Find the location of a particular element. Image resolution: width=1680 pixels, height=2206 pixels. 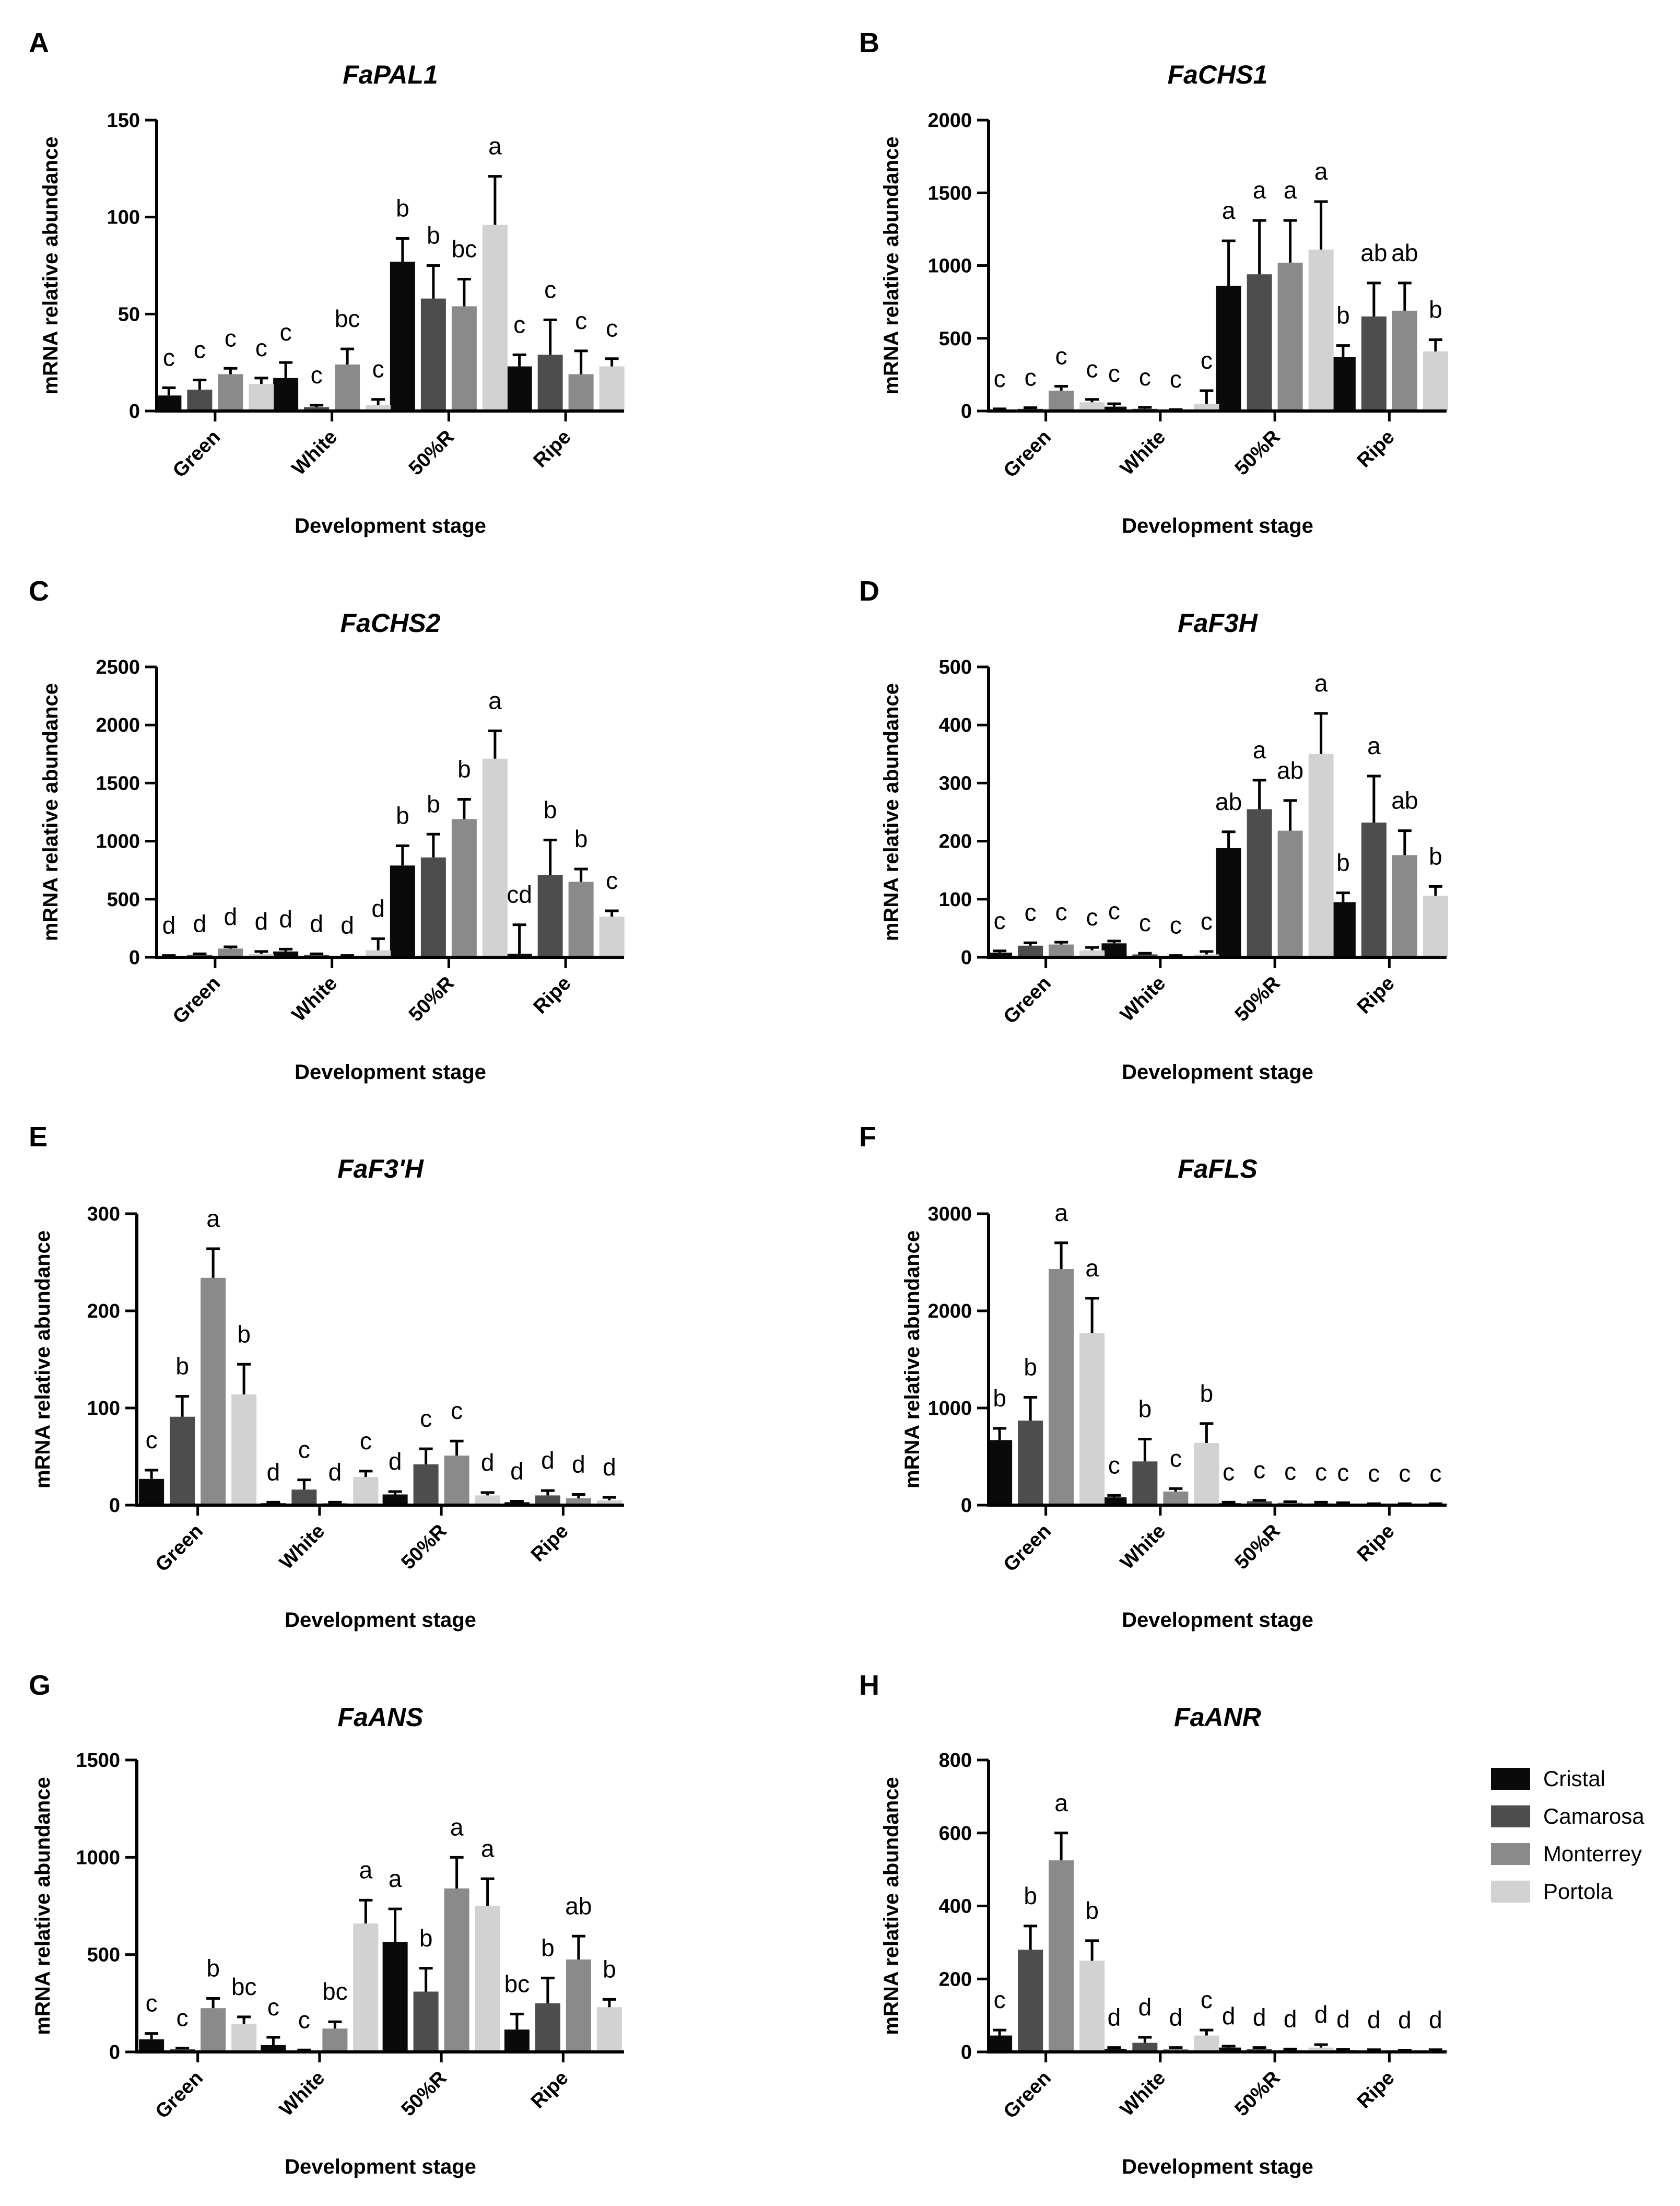

y-tick-label: 400 is located at coordinates (955, 1907).